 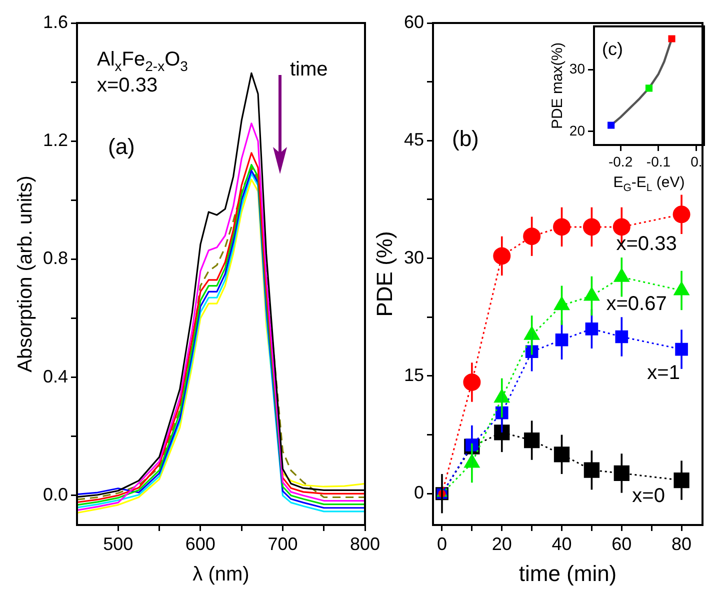 I want to click on x-tick-label: 60, so click(x=622, y=544).